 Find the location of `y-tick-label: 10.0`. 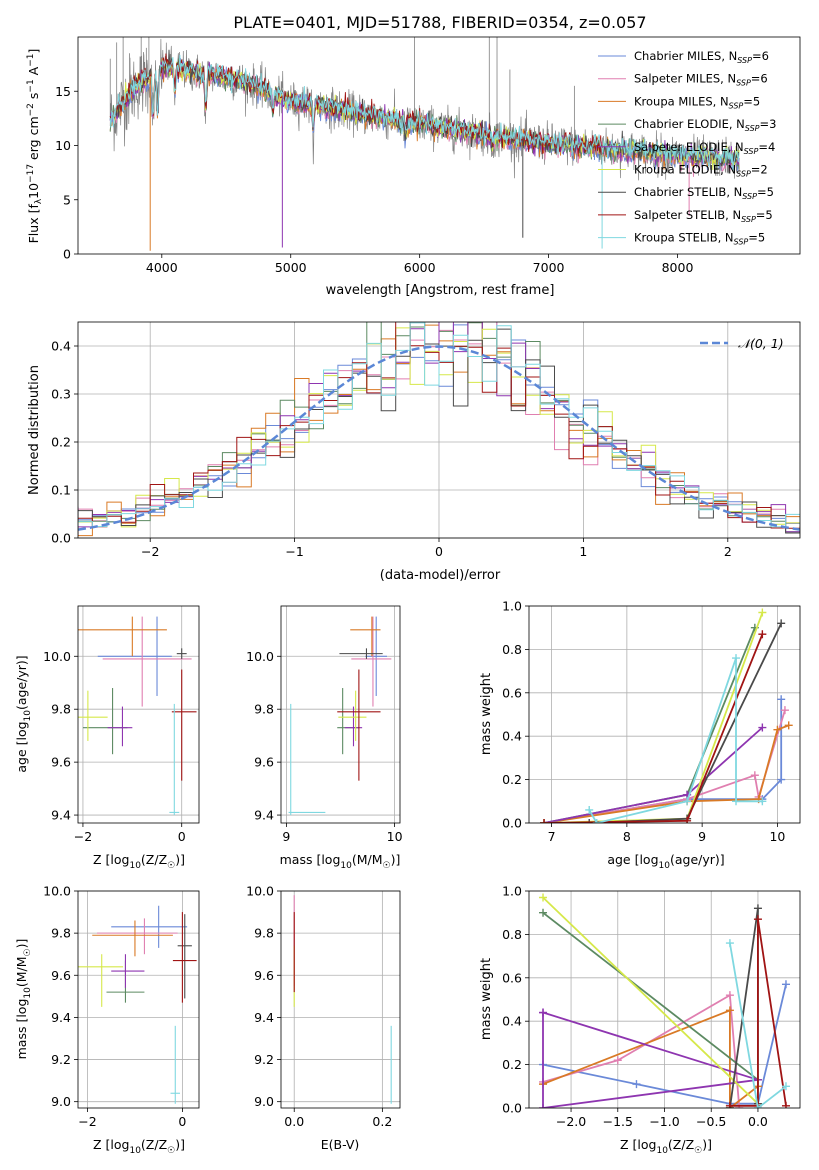

y-tick-label: 10.0 is located at coordinates (57, 656).